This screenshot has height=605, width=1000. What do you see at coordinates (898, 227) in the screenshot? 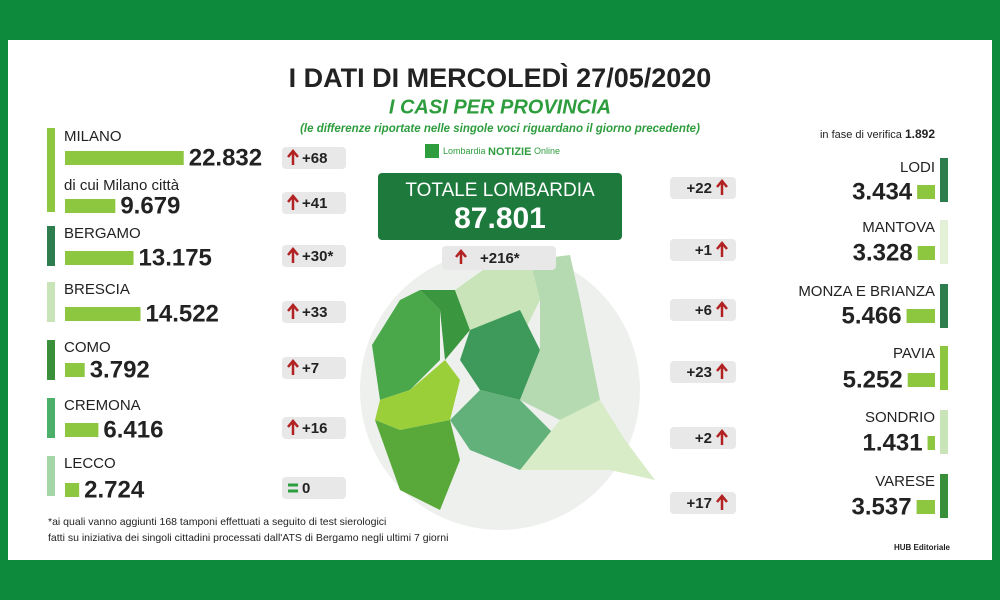
I see `province-name: MANTOVA` at bounding box center [898, 227].